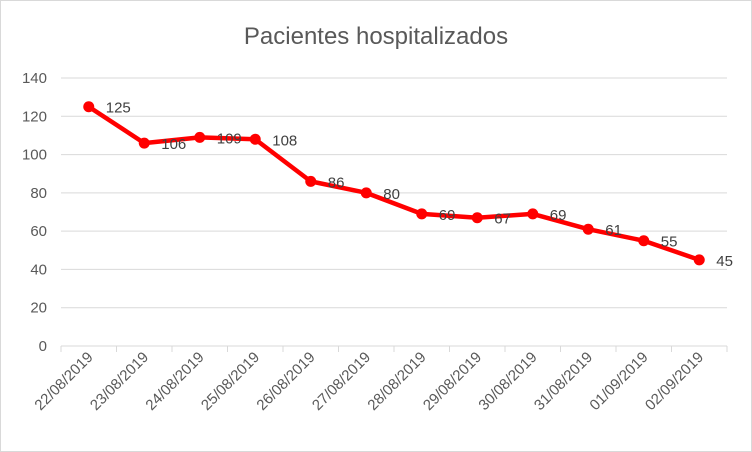 This screenshot has height=452, width=752. I want to click on y-axis-ticks: 0 20 40 60 80 100 120 140, so click(34, 212).